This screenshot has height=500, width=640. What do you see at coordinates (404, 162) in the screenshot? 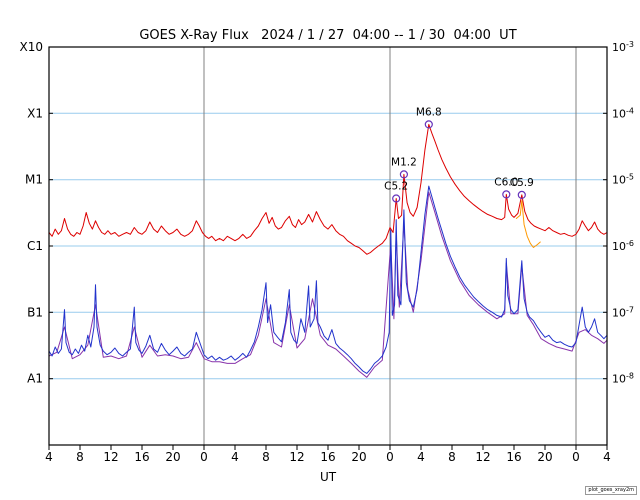
I see `flare-label-M1.2: M1.2` at bounding box center [404, 162].